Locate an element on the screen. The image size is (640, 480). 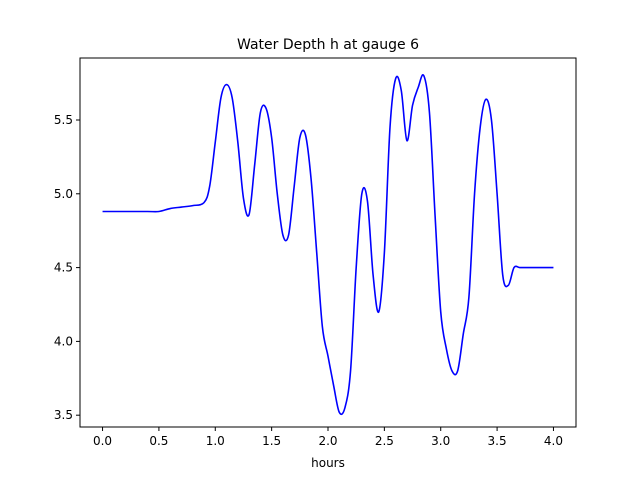
x-axis-label: hours is located at coordinates (328, 463).